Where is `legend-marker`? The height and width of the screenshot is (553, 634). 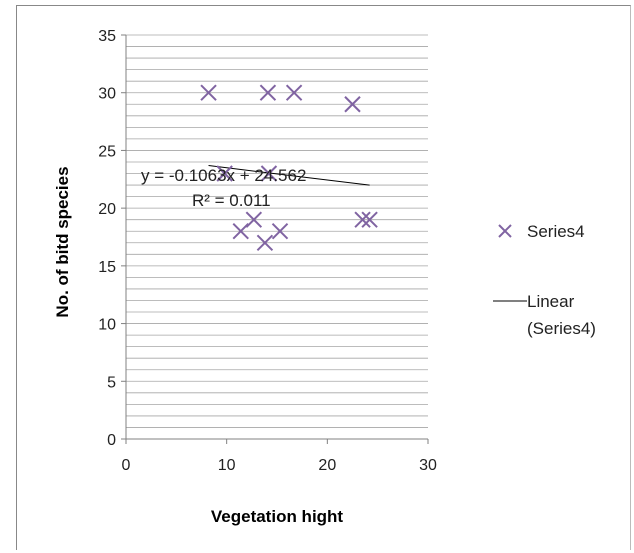 legend-marker is located at coordinates (505, 231).